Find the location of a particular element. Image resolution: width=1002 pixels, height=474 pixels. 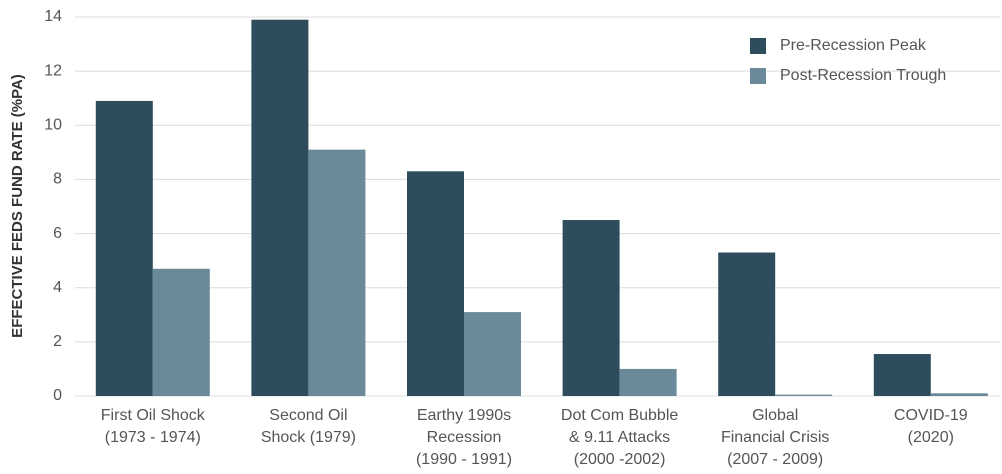

y-tick-label: 0 is located at coordinates (57, 395).